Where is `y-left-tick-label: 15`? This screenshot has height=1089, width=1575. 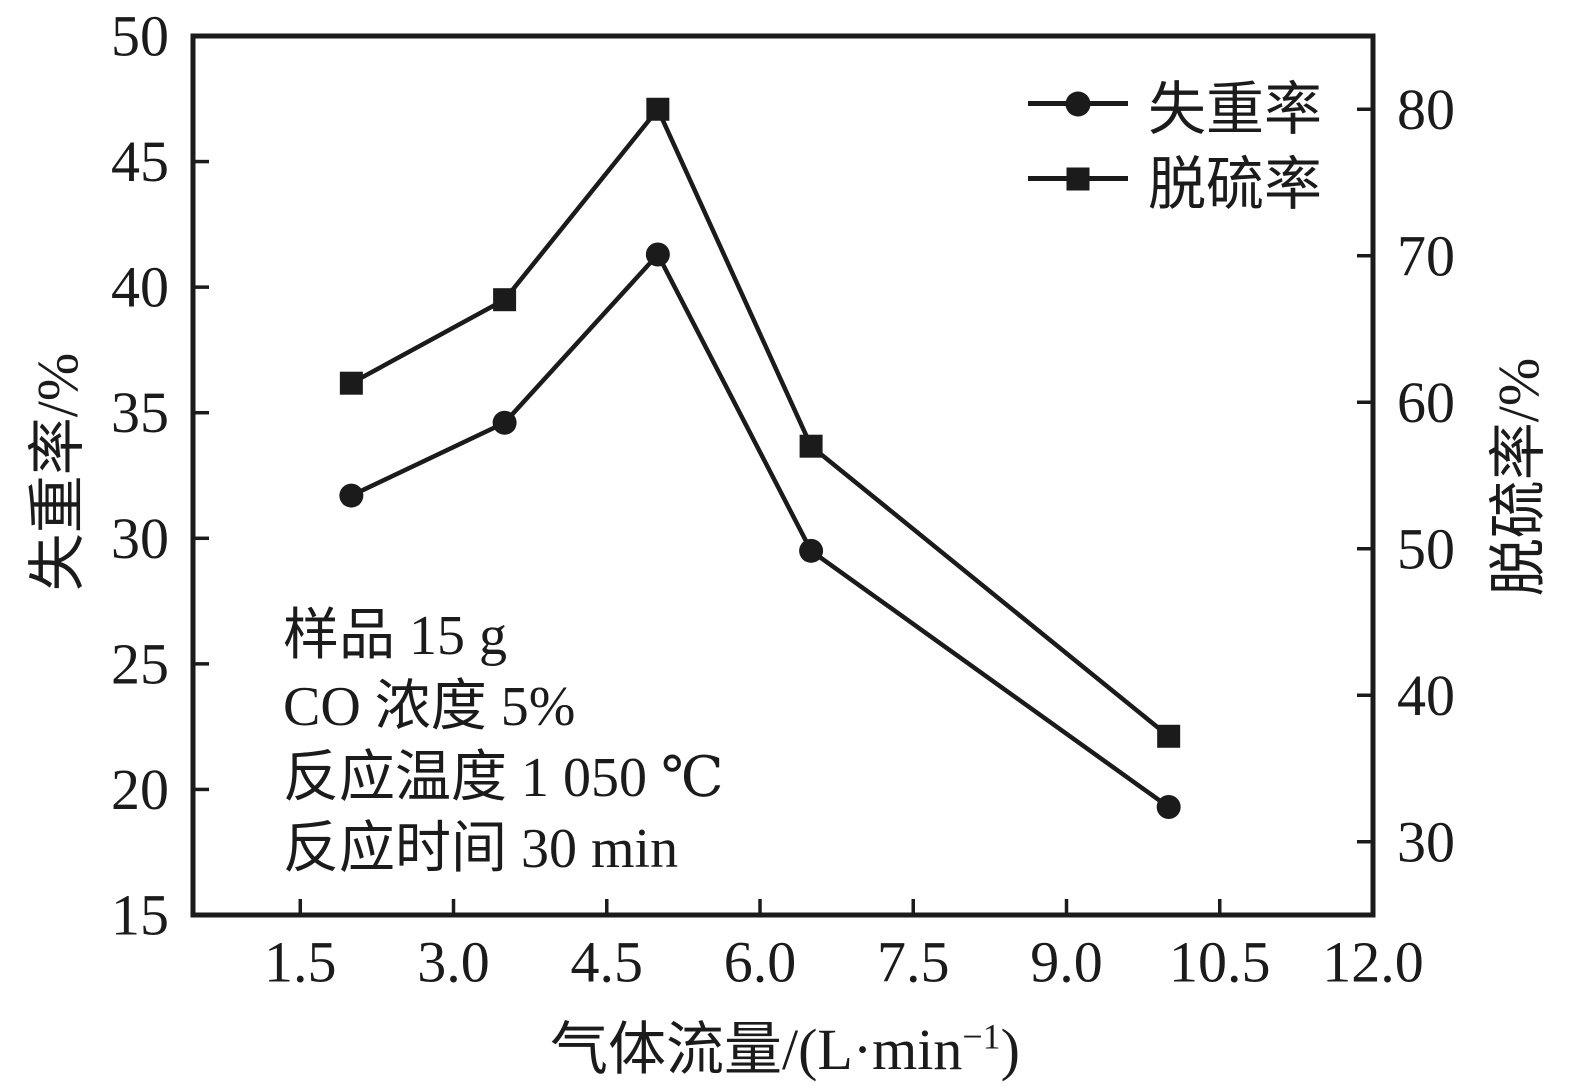
y-left-tick-label: 15 is located at coordinates (140, 915).